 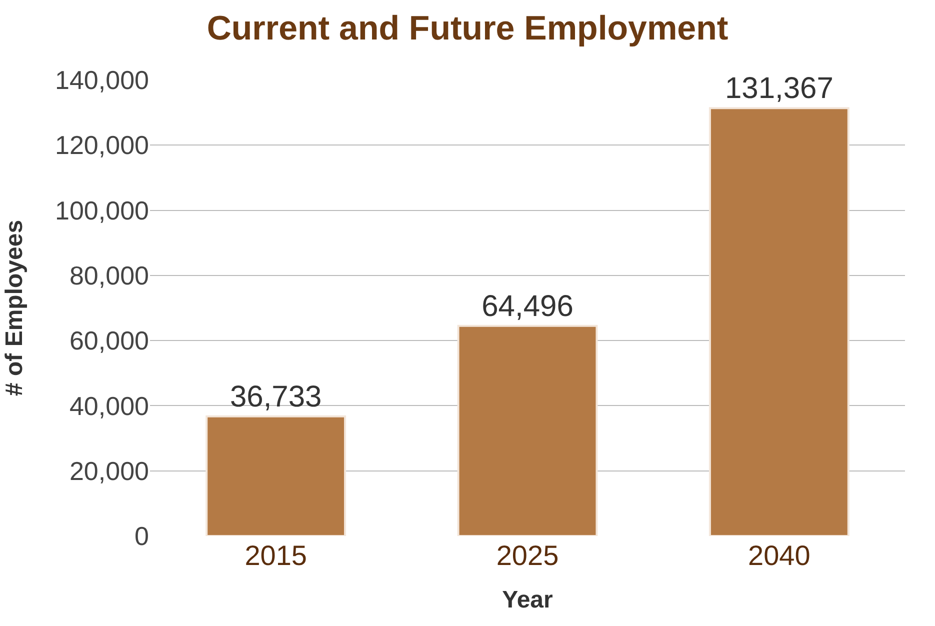 I want to click on y-tick-label: 100,000, so click(x=102, y=210).